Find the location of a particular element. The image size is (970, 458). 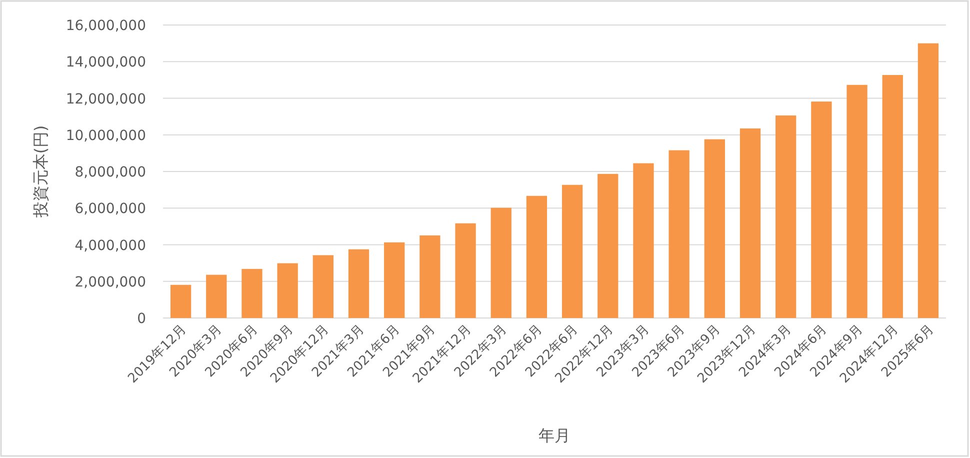

y-tick-label: 0 is located at coordinates (141, 319).